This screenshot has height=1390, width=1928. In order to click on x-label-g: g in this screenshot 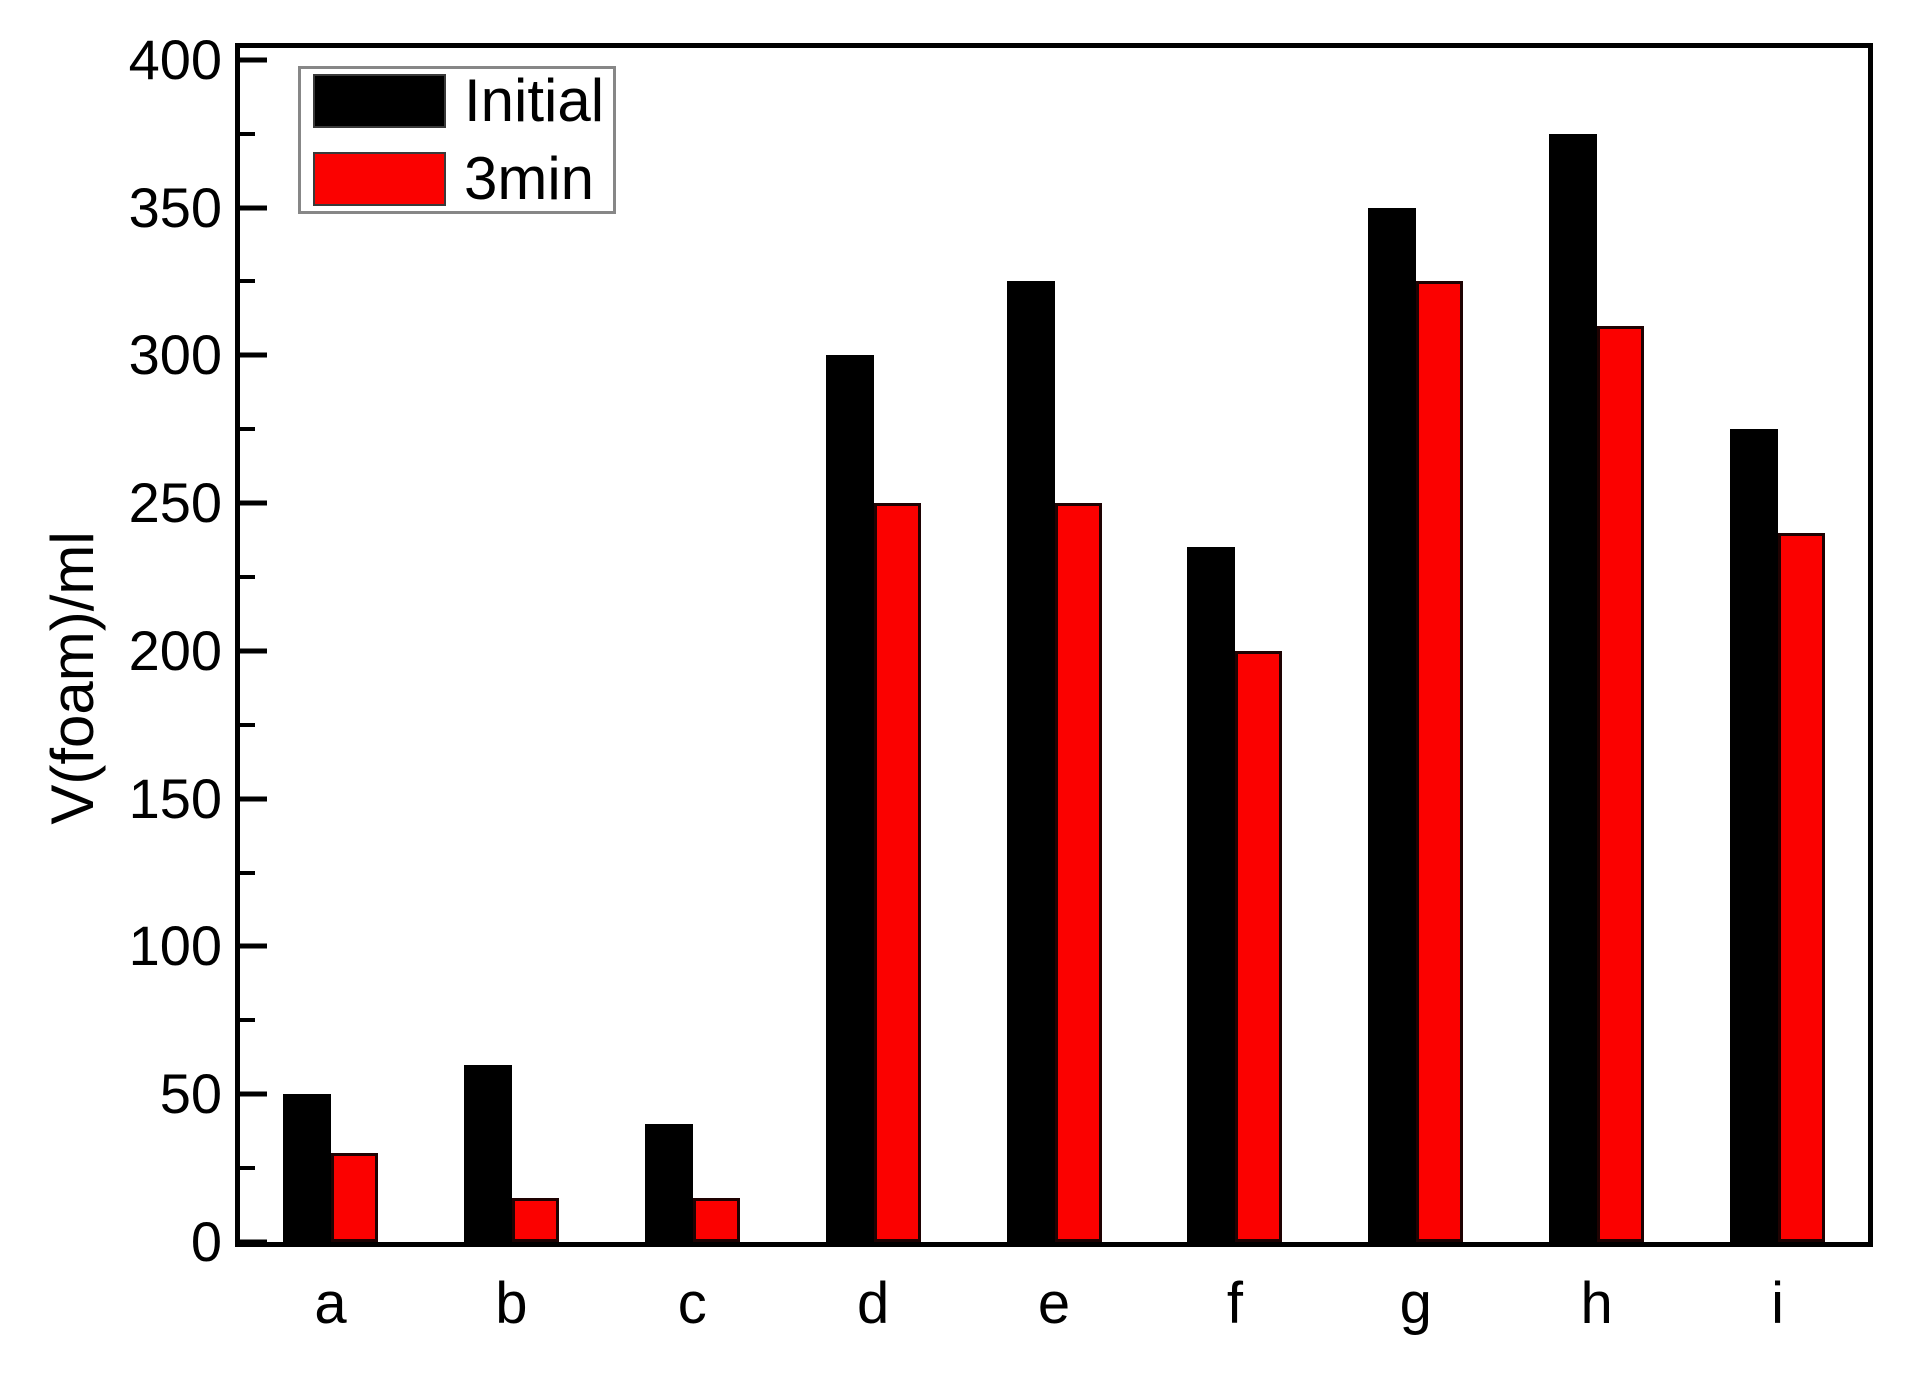, I will do `click(1415, 1303)`.